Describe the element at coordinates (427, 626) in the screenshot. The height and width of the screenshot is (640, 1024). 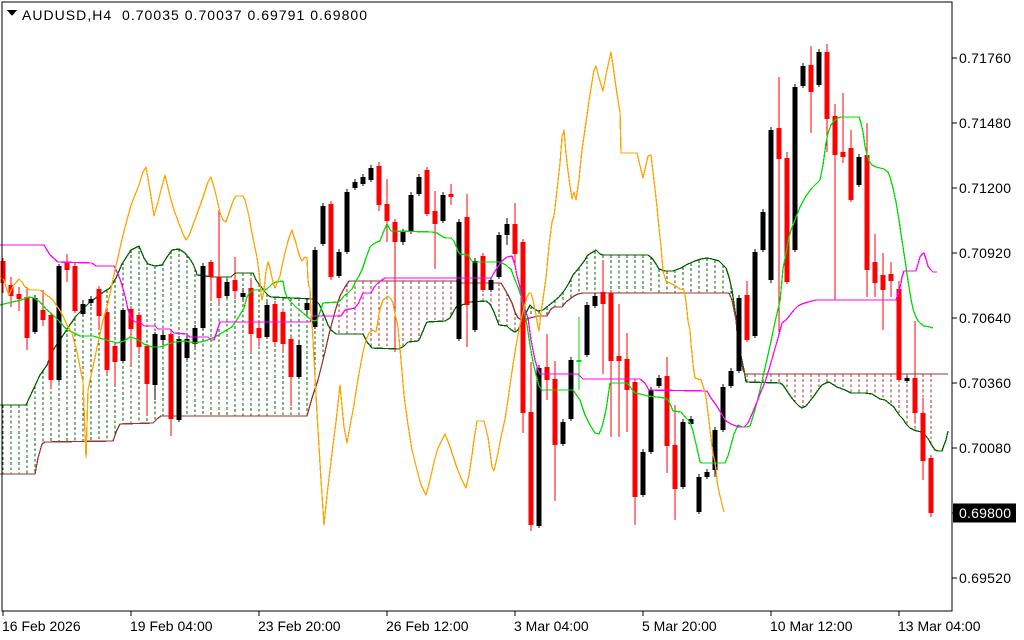
I see `svg-text: 26 Feb 12:00` at that location.